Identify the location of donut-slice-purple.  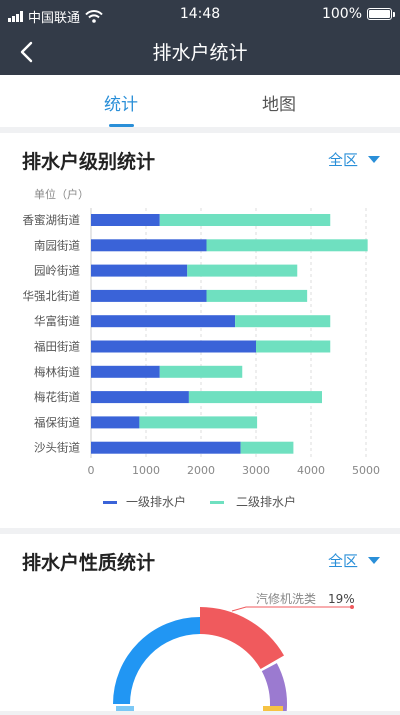
(274, 687).